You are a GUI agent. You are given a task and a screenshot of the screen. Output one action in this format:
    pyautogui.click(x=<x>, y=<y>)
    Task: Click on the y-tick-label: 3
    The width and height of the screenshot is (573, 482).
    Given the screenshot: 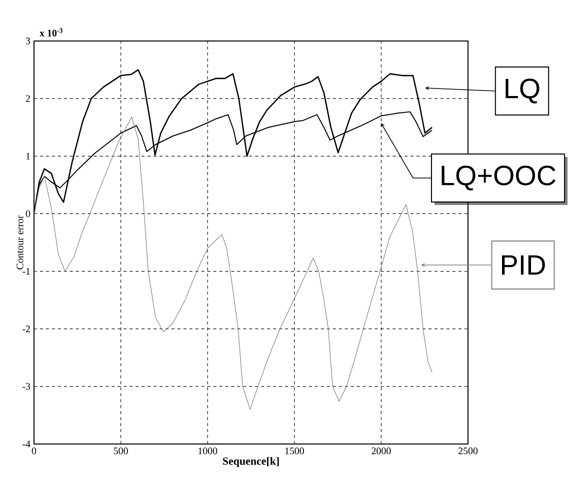 What is the action you would take?
    pyautogui.click(x=28, y=41)
    